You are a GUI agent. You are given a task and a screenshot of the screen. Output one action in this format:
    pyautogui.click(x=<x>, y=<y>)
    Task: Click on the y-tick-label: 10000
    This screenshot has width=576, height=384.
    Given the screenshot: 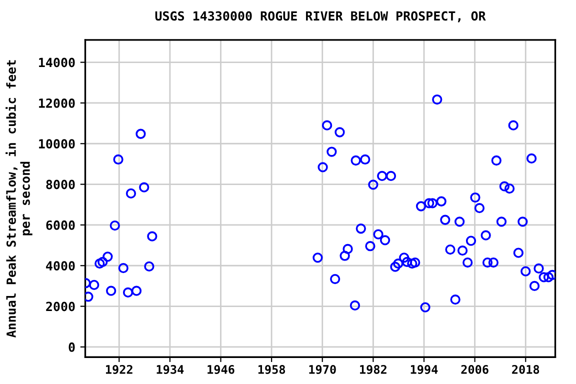 What is the action you would take?
    pyautogui.click(x=57, y=144)
    